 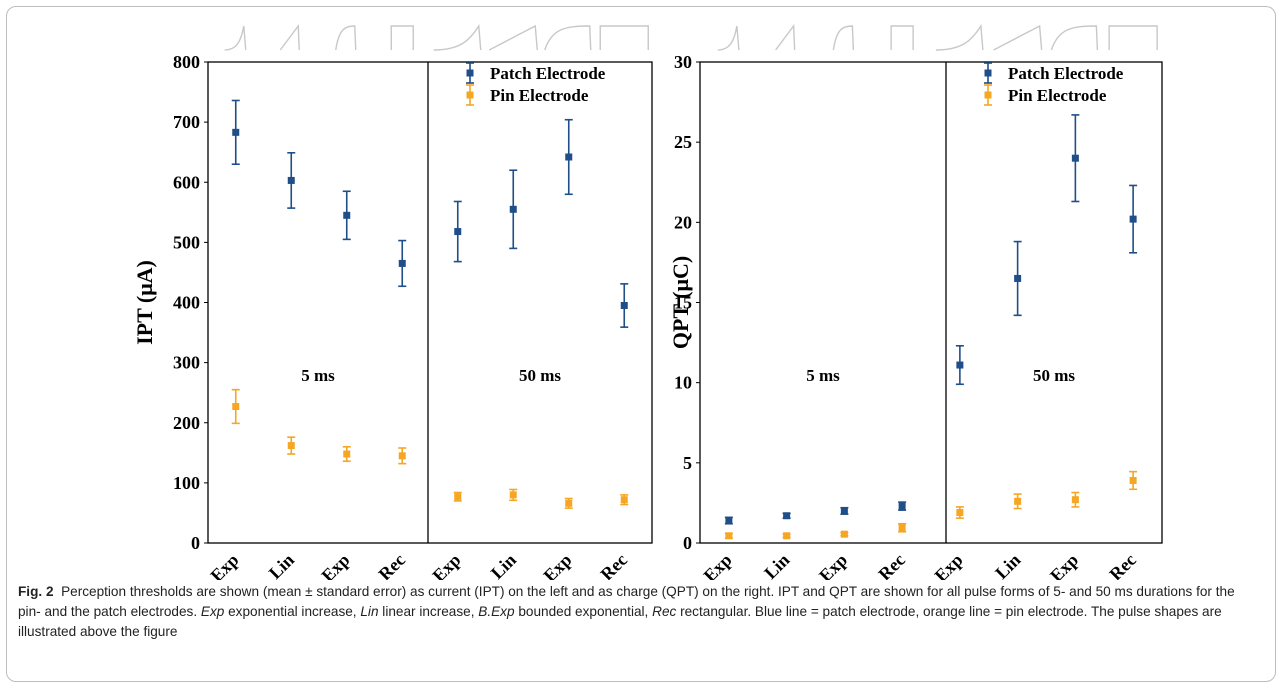 What do you see at coordinates (186, 363) in the screenshot?
I see `y-tick-label: 300` at bounding box center [186, 363].